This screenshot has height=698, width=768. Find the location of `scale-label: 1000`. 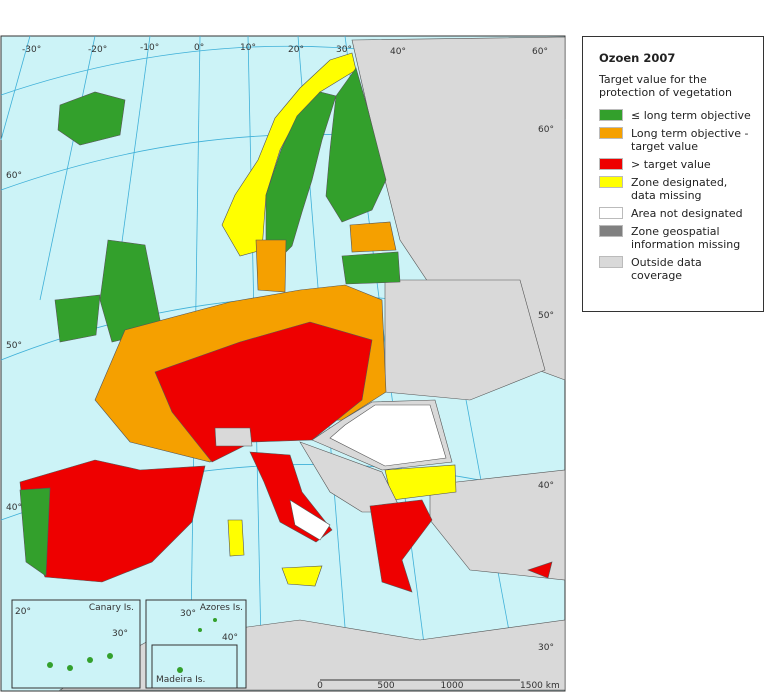

scale-label: 1000 is located at coordinates (452, 686).